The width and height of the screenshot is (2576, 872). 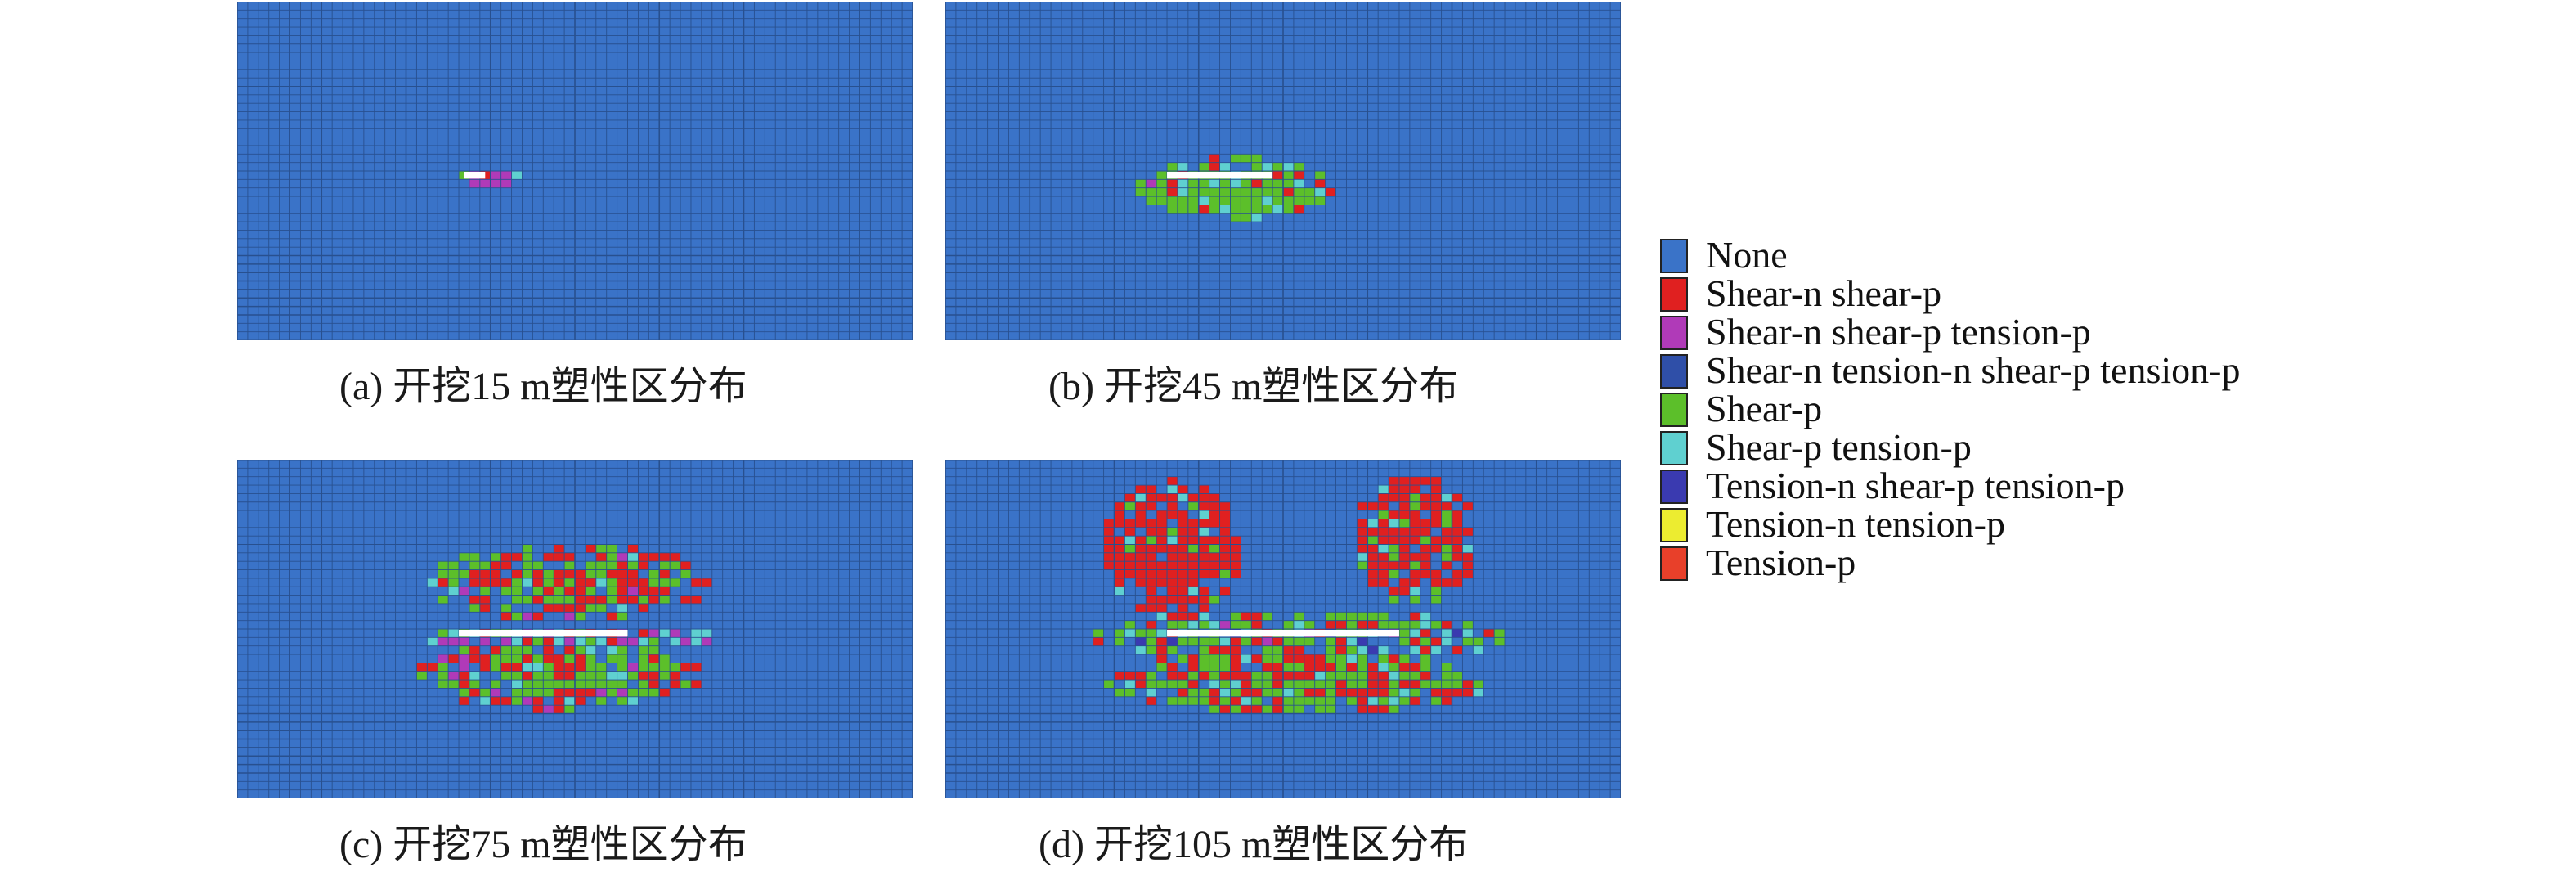 I want to click on excavated-tunnel, so click(x=475, y=175).